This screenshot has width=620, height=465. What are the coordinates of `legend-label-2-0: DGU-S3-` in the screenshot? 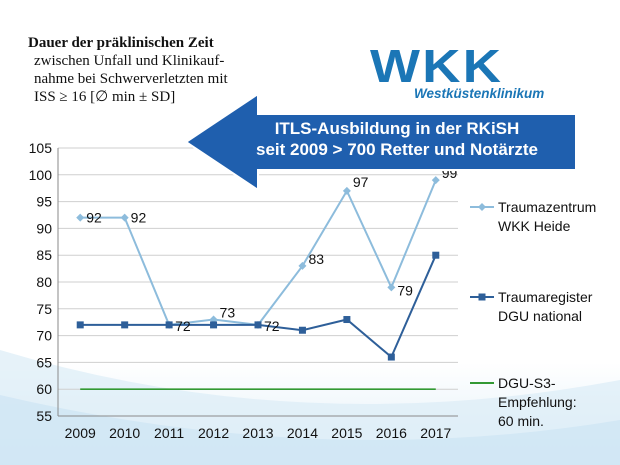 It's located at (527, 383).